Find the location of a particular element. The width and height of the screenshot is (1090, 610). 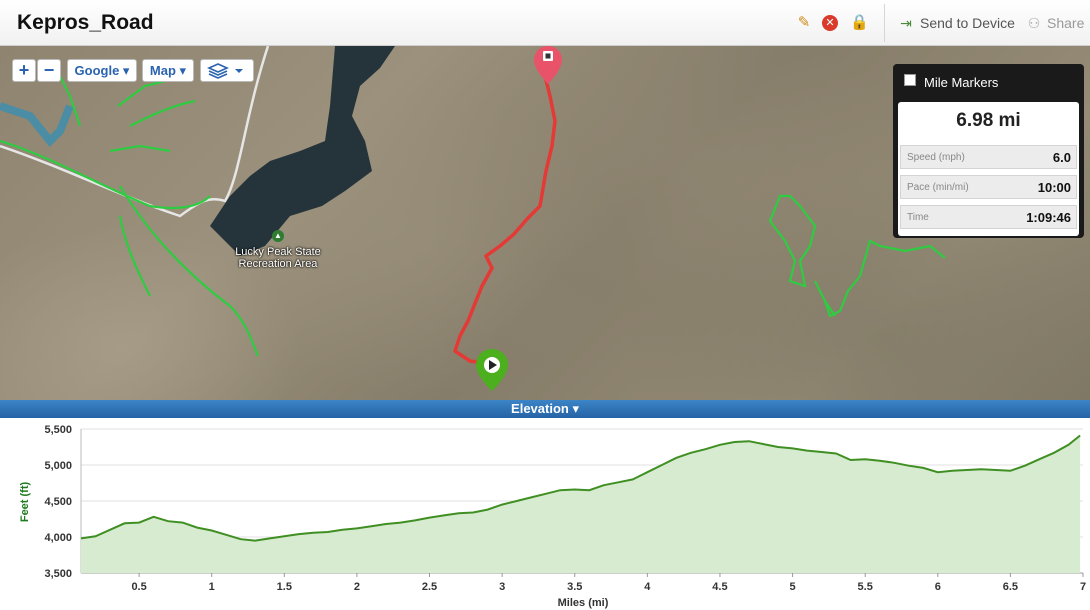

start-marker-icon is located at coordinates (492, 371).